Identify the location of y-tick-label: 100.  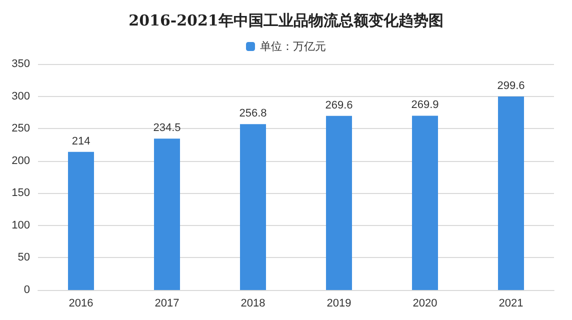
(21, 225).